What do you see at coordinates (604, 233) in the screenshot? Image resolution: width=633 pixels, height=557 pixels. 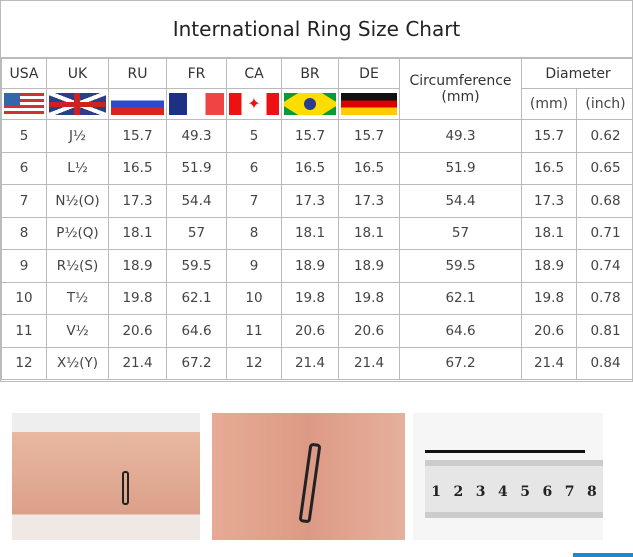 I see `table-cell: 0.71` at bounding box center [604, 233].